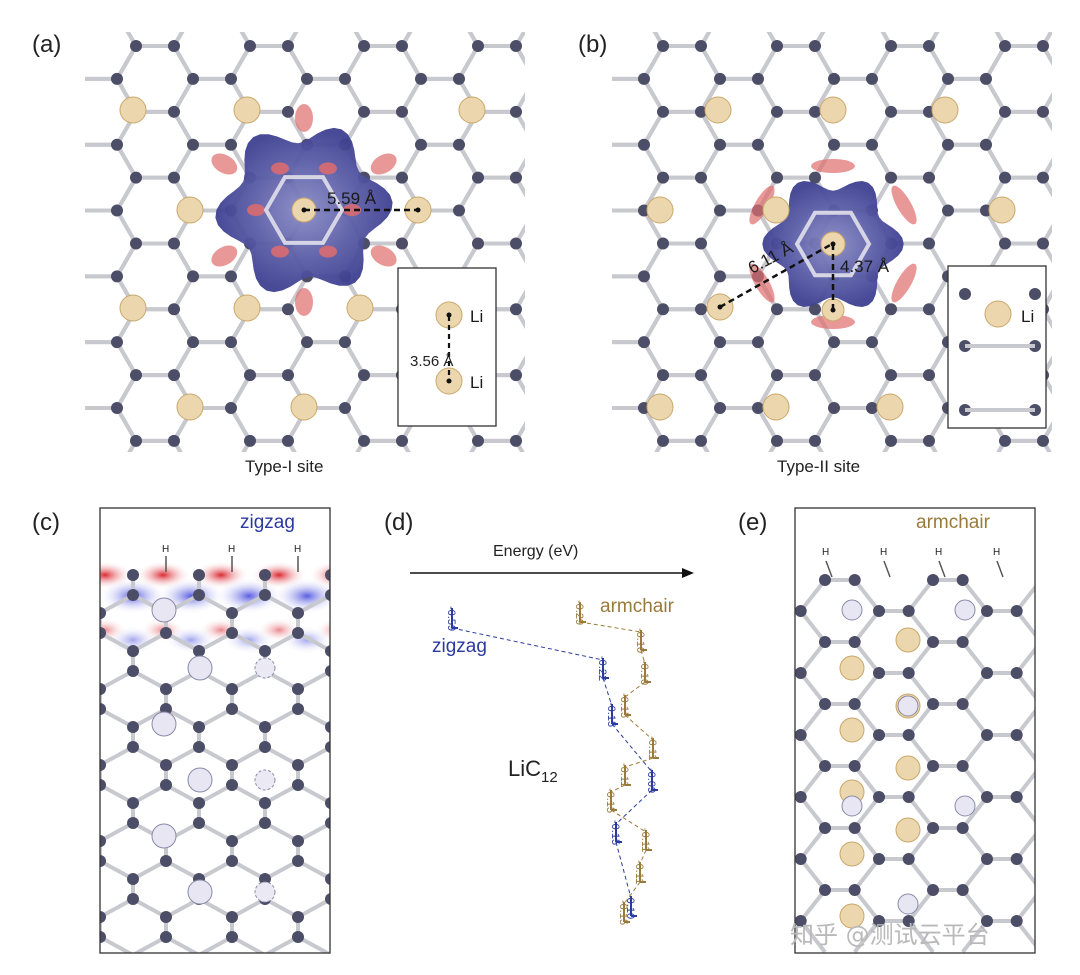  What do you see at coordinates (833, 166) in the screenshot?
I see `charge-lobe` at bounding box center [833, 166].